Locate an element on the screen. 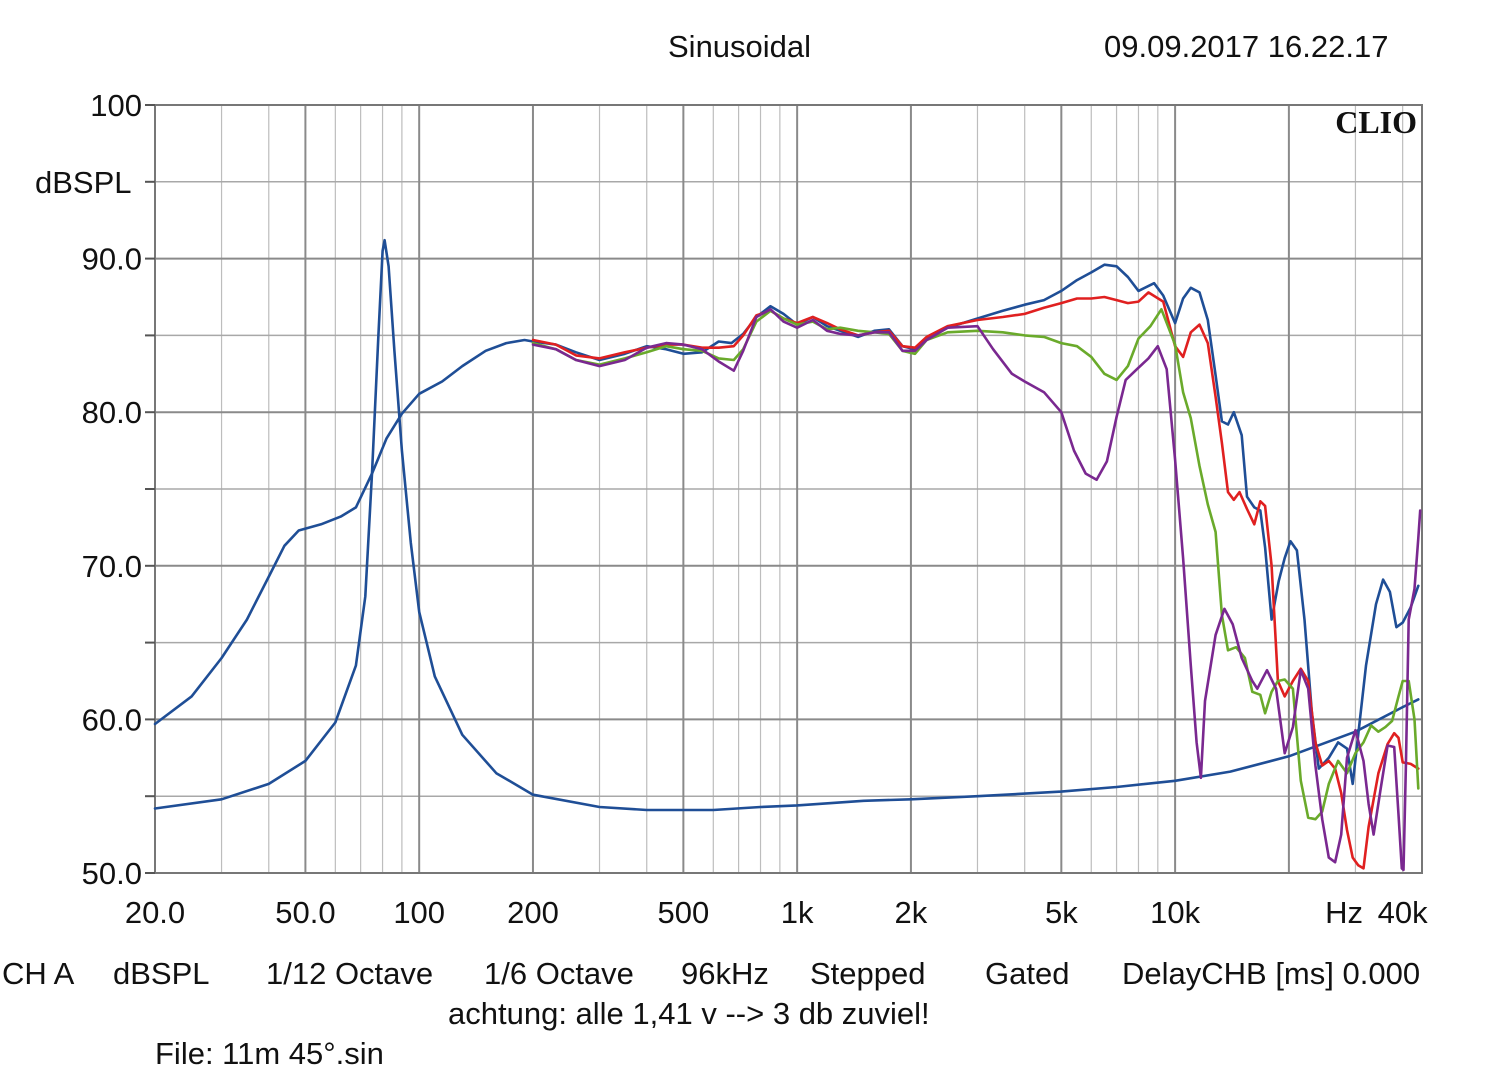 The width and height of the screenshot is (1500, 1086). footer-sample-rate: 96kHz is located at coordinates (725, 973).